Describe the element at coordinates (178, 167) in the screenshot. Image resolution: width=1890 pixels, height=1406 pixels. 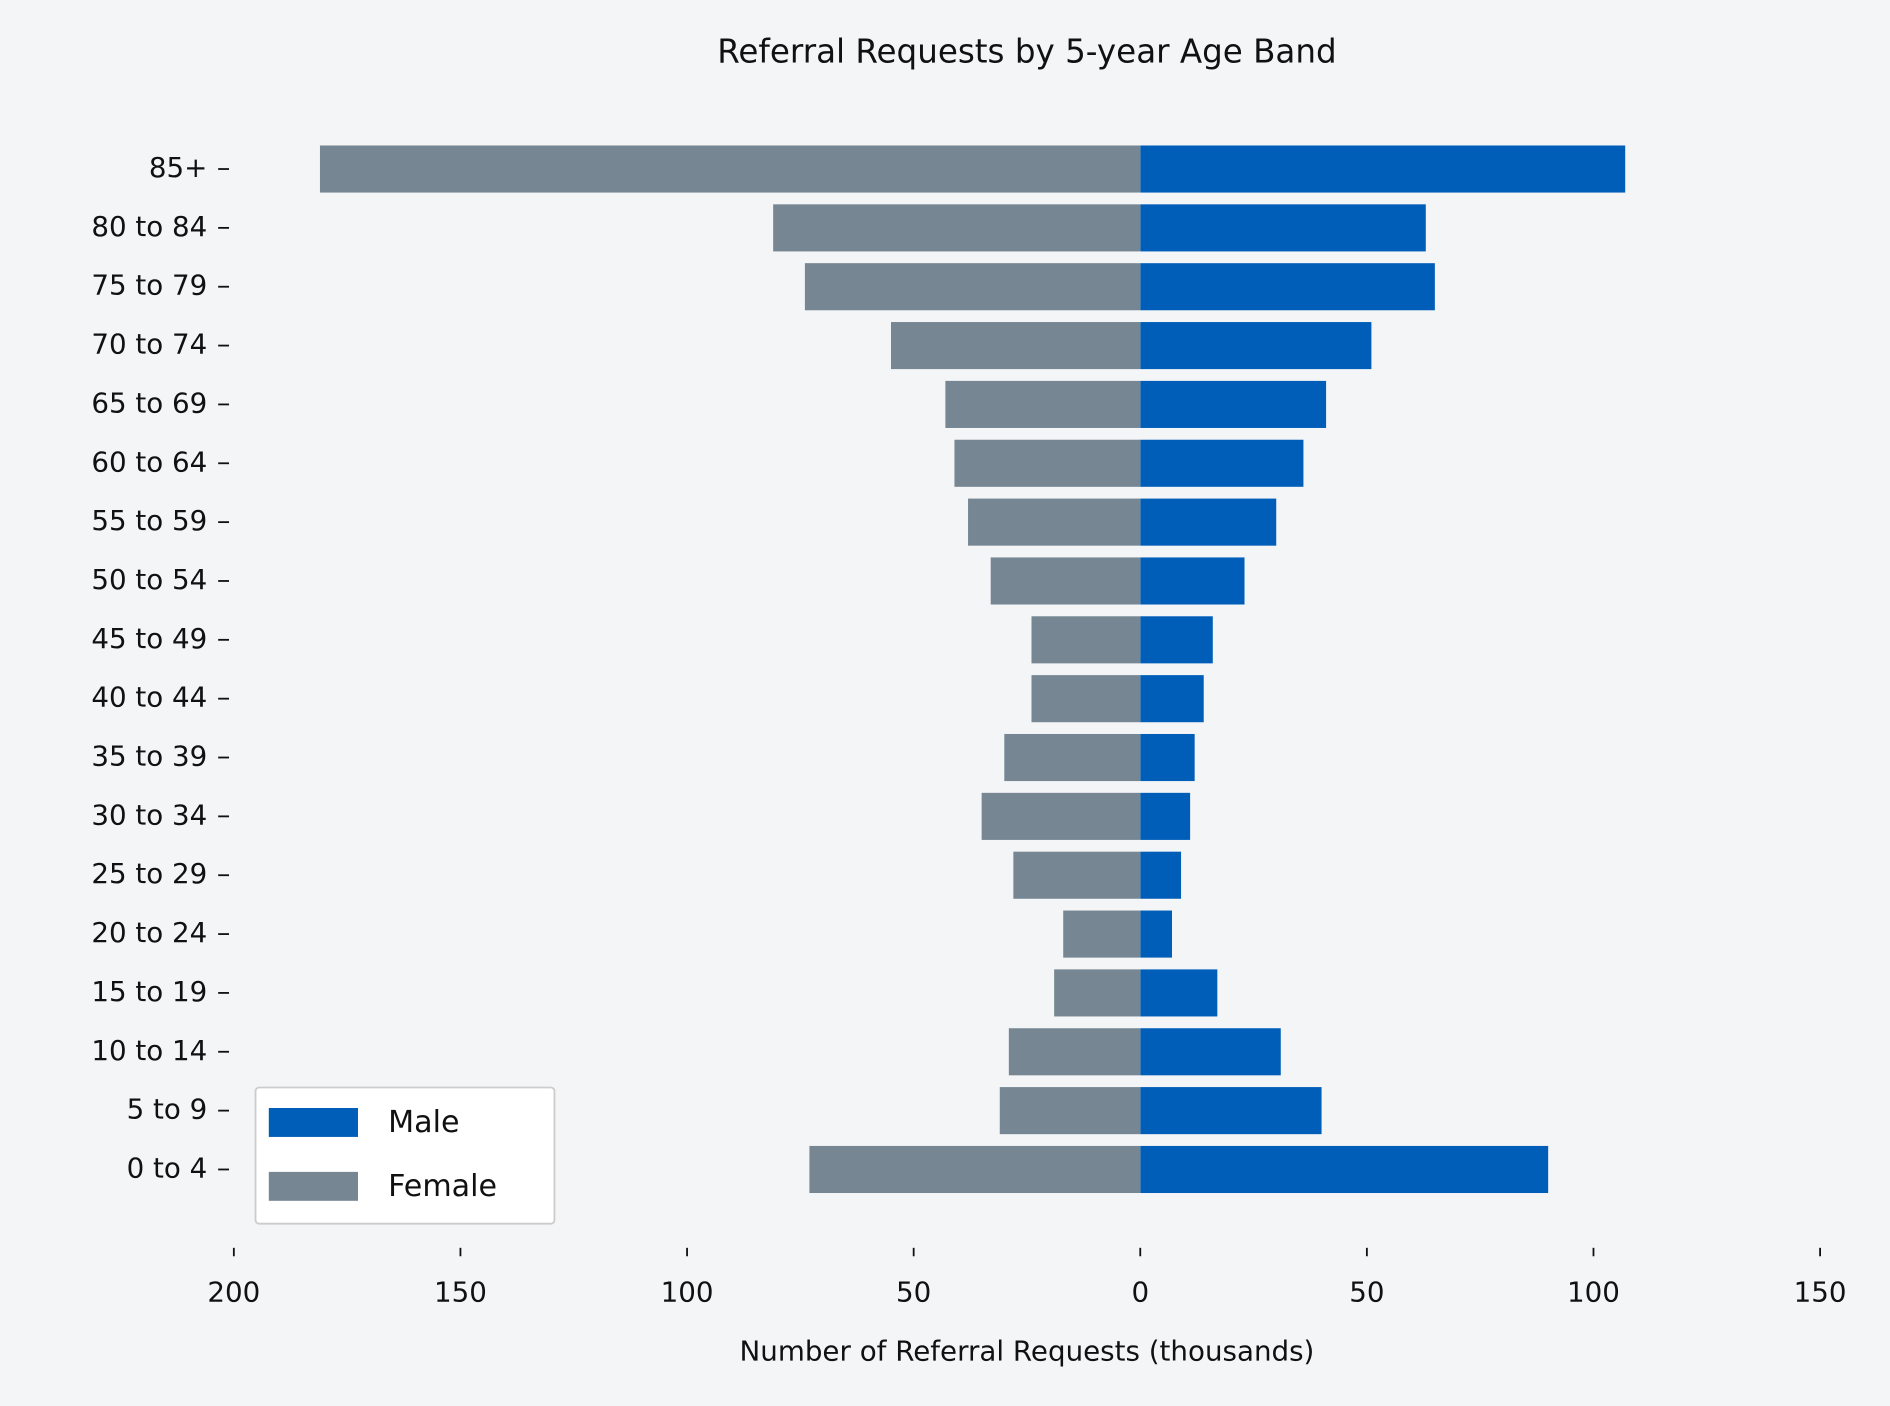
I see `y-tick-label: 85+` at that location.